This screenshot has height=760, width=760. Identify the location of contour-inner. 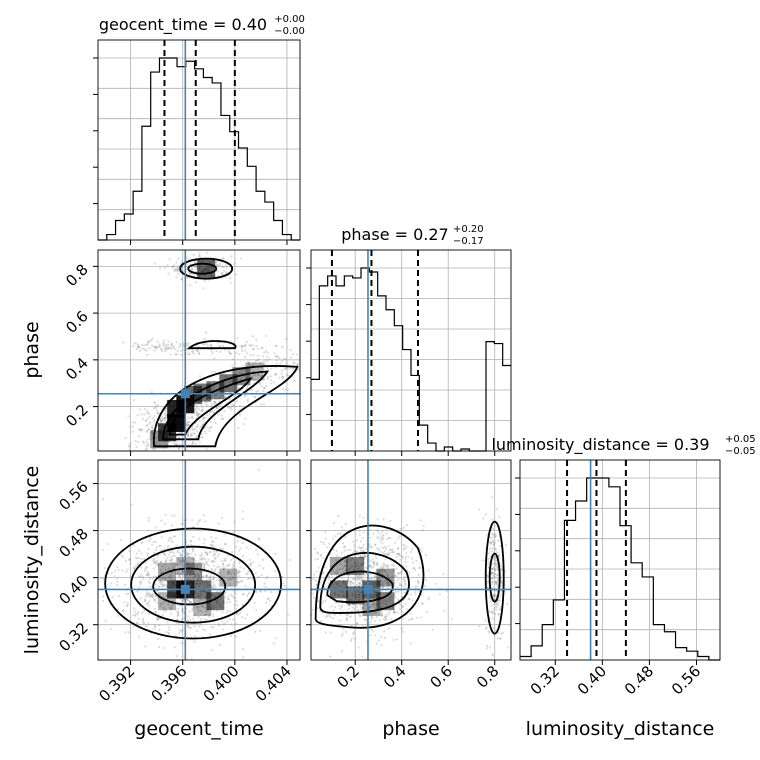
(189, 586).